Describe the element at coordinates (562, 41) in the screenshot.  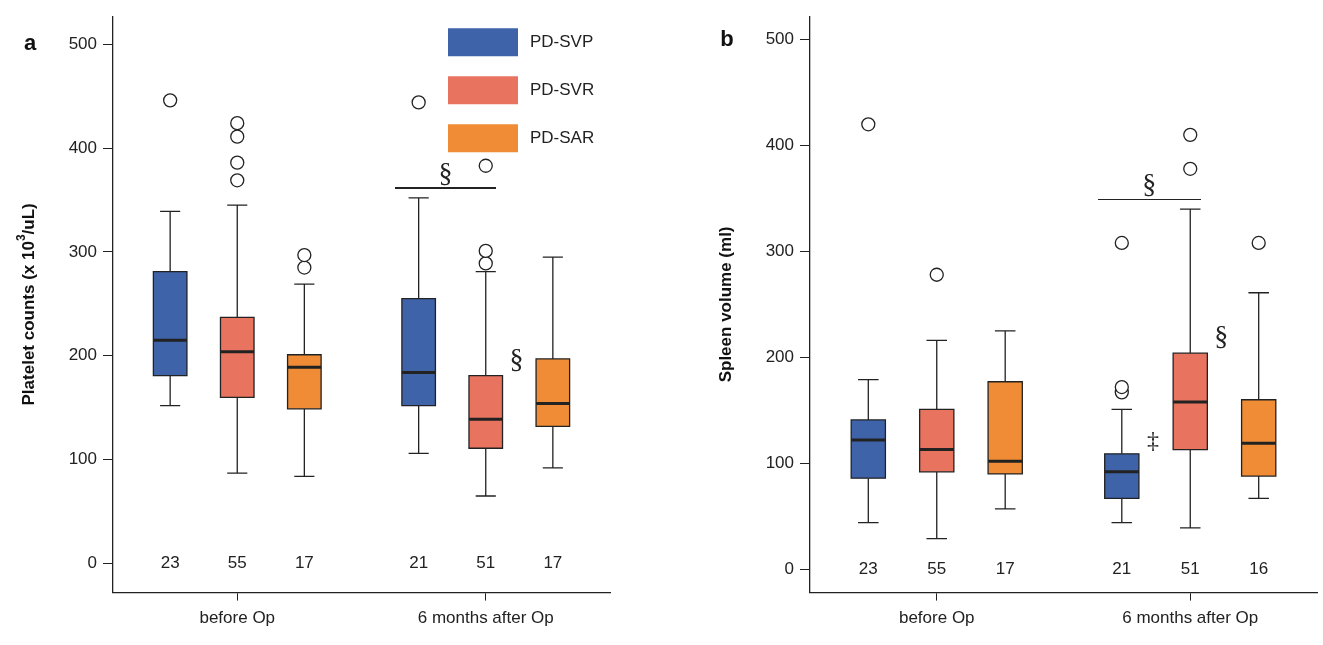
I see `legend-label: PD-SVP` at that location.